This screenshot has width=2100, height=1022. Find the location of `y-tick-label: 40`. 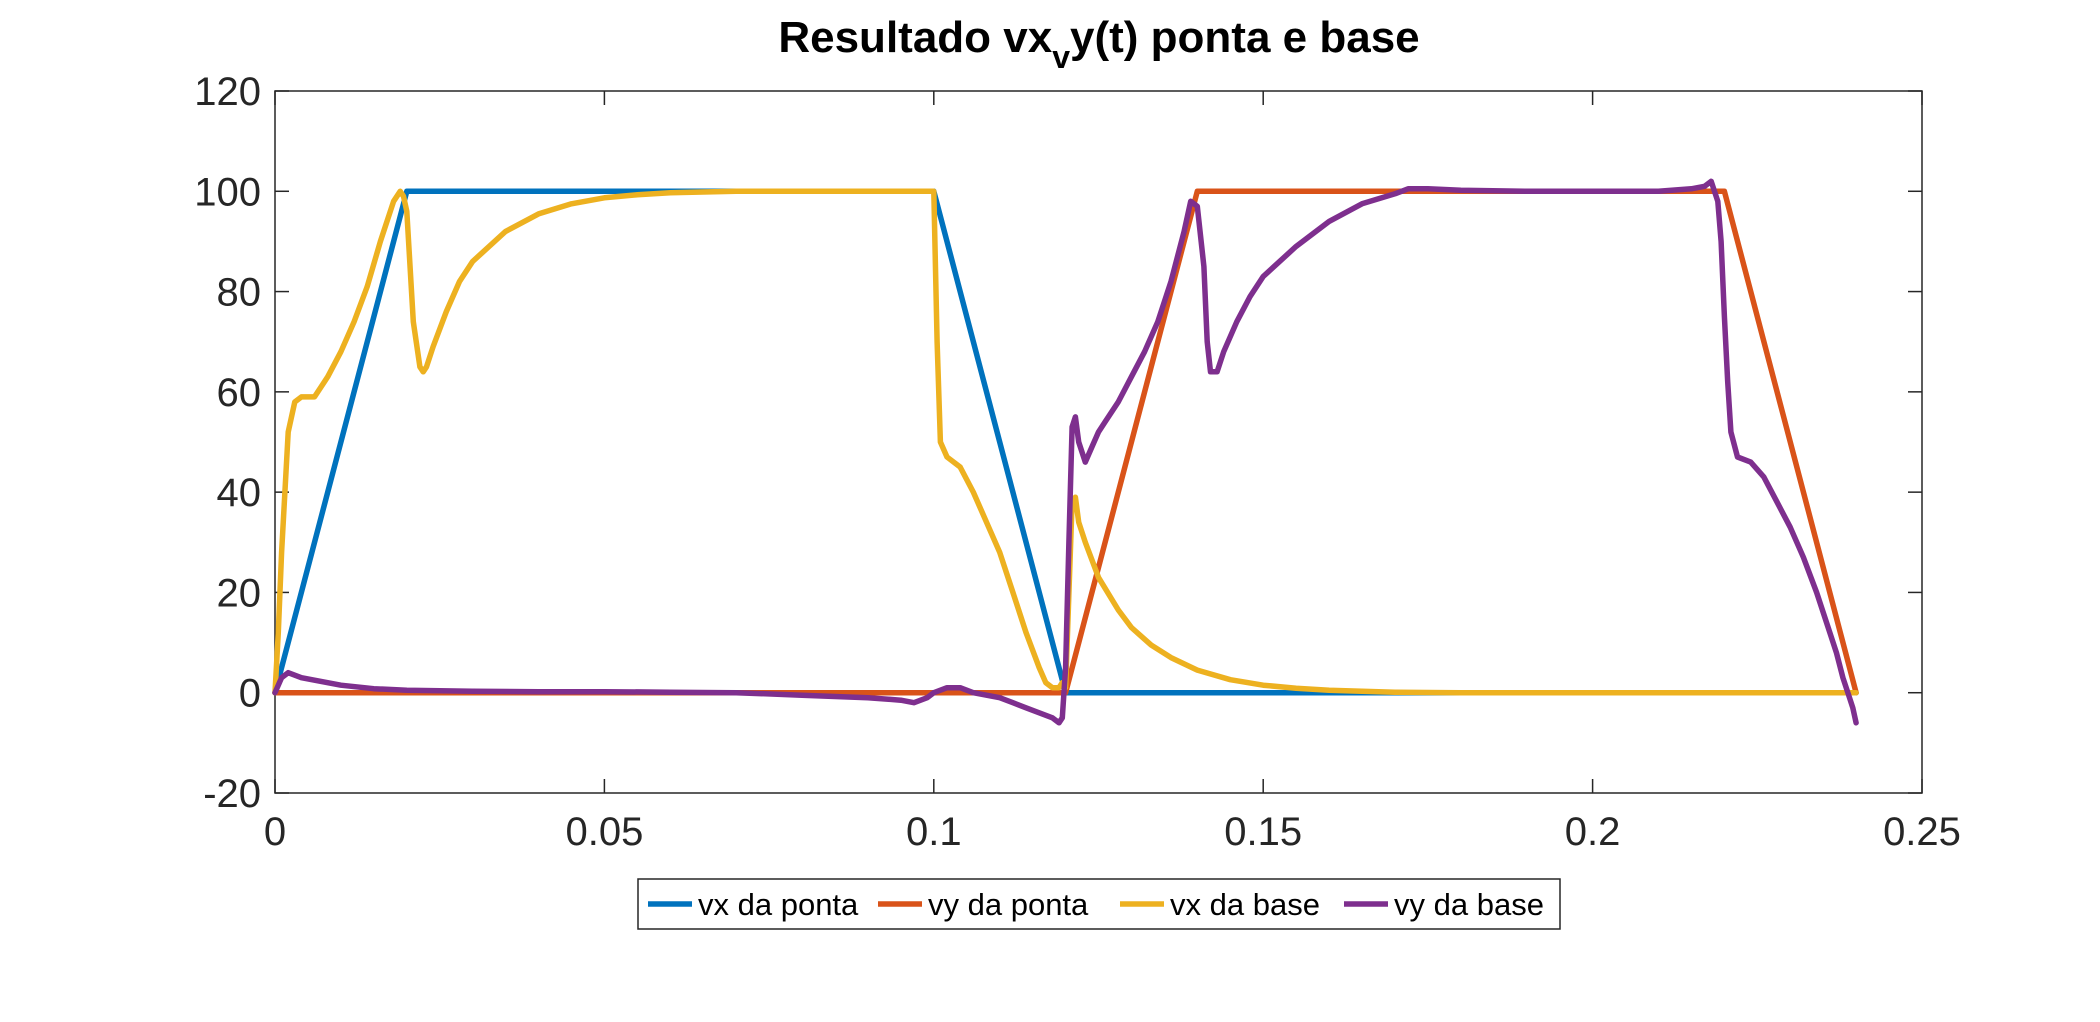

y-tick-label: 40 is located at coordinates (239, 493).